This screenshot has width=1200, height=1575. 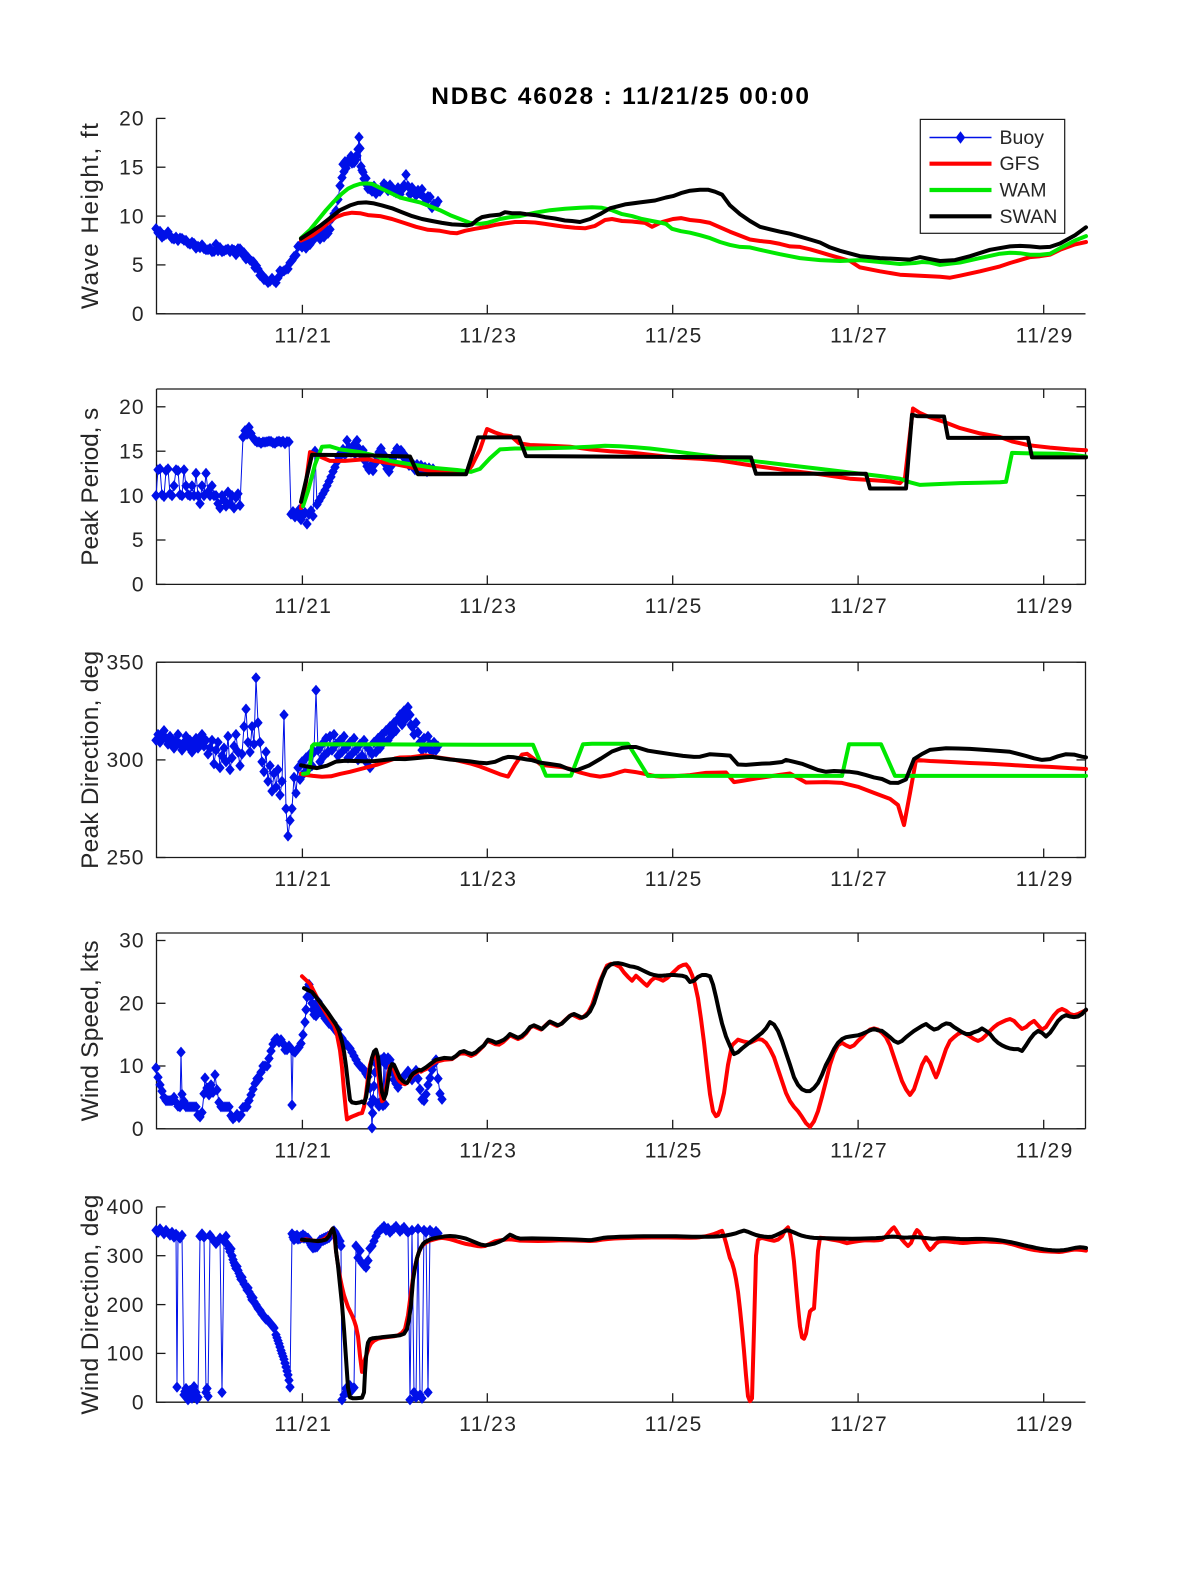 What do you see at coordinates (90, 1030) in the screenshot?
I see `svg-text: Wind Speed, kts` at bounding box center [90, 1030].